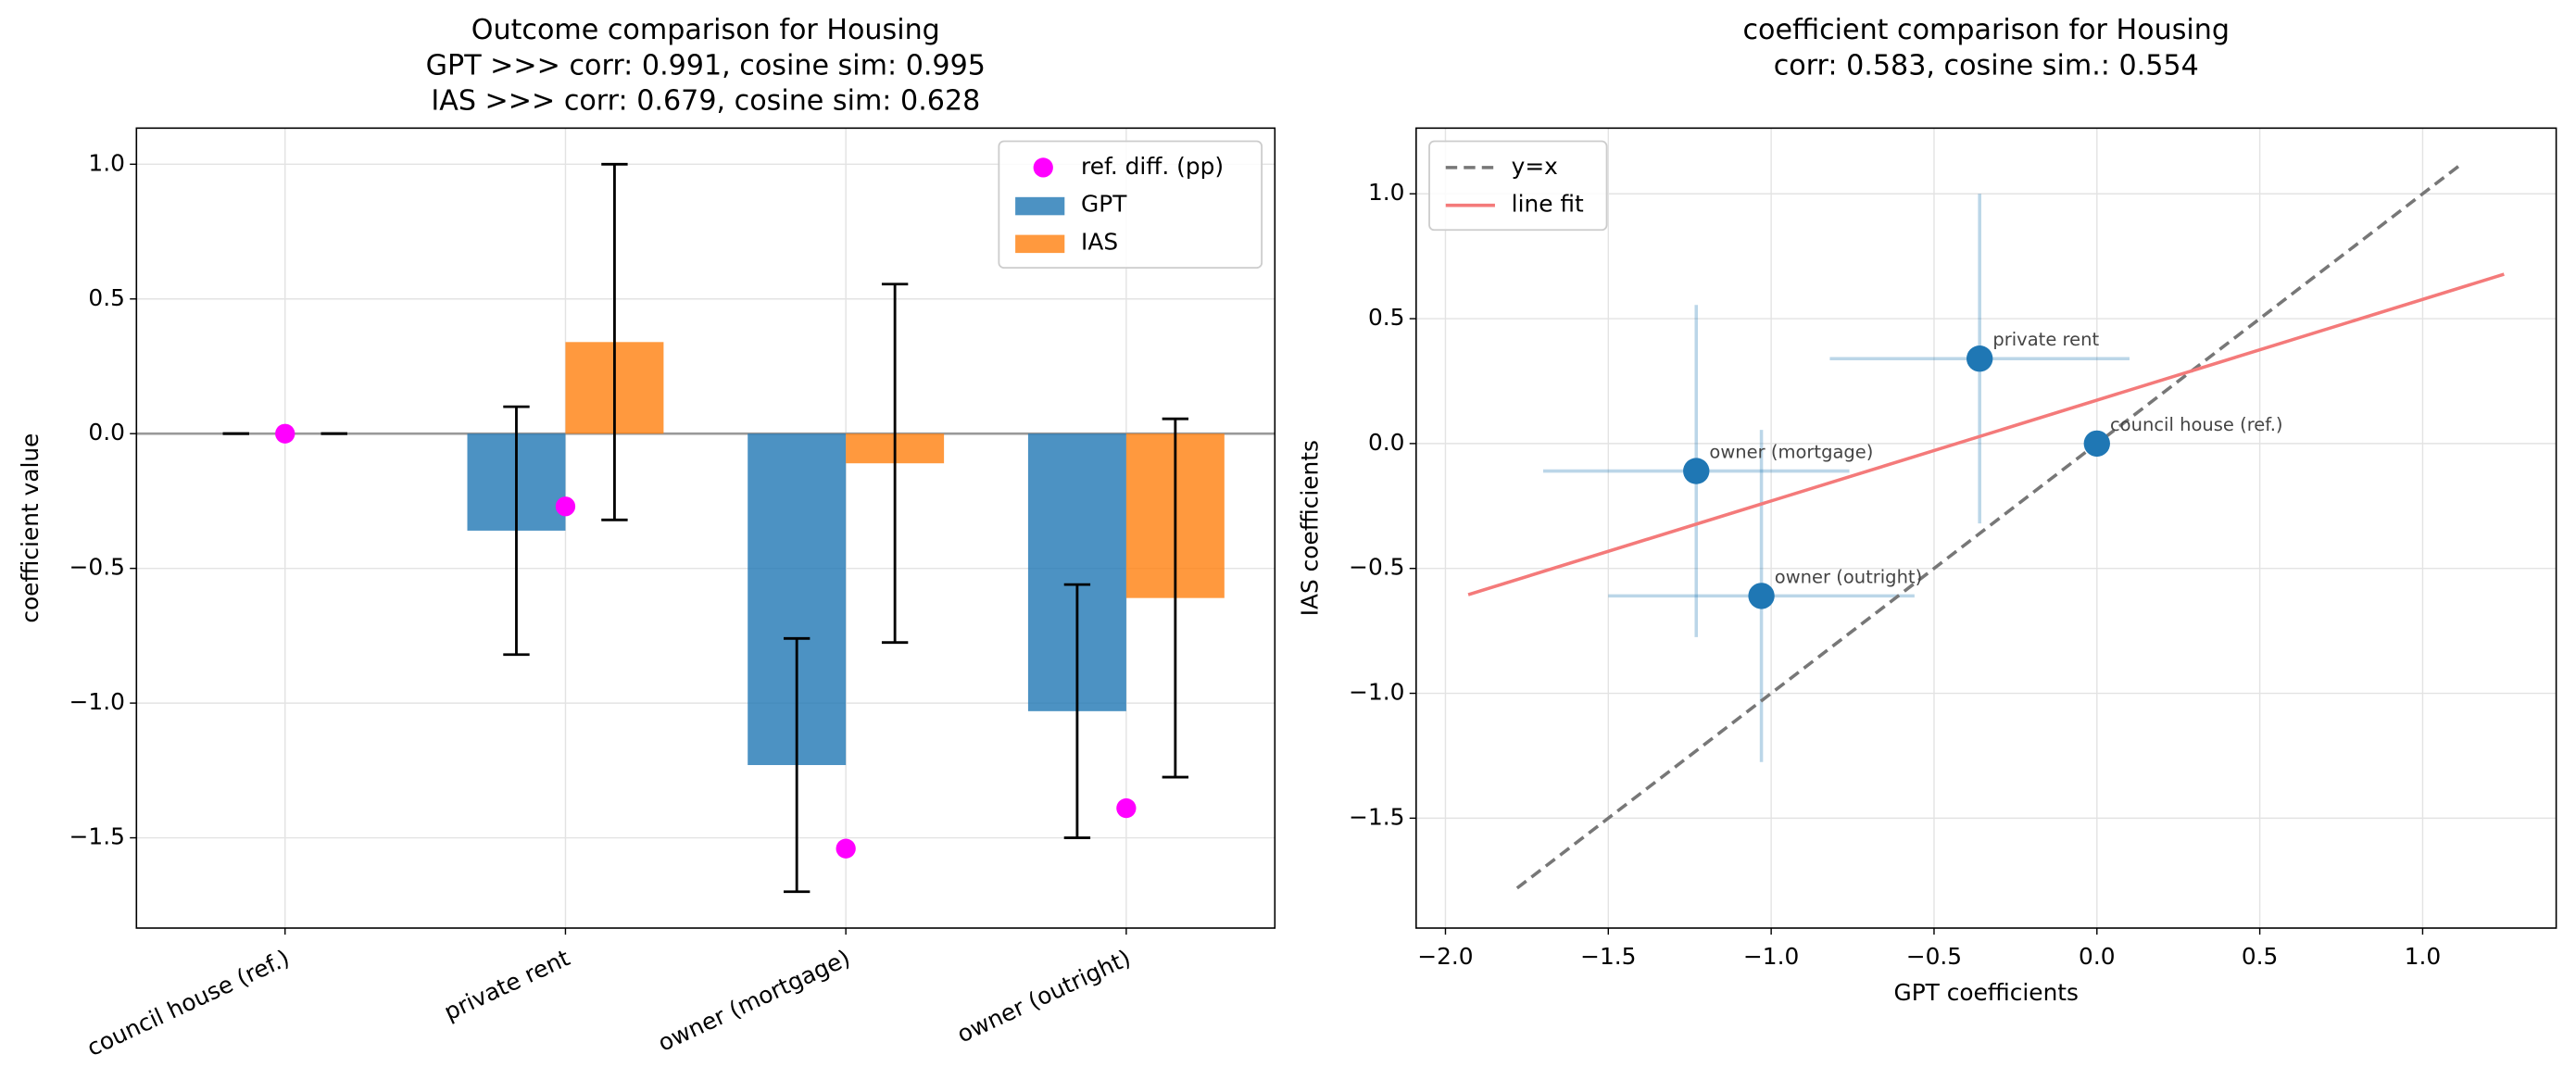  I want to click on legend-label: y=x, so click(1535, 166).